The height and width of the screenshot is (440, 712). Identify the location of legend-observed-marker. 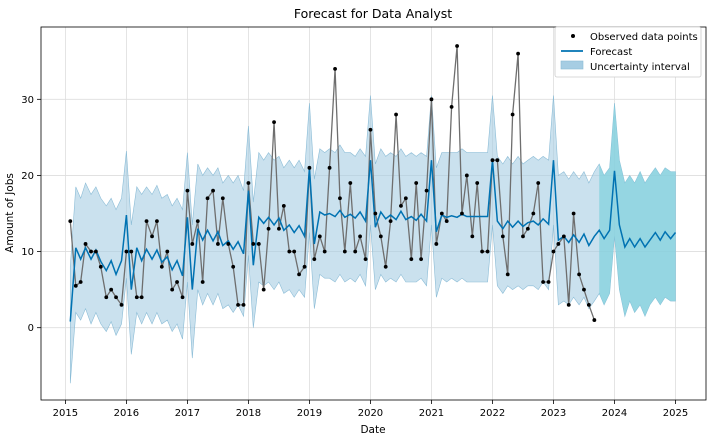
(573, 36).